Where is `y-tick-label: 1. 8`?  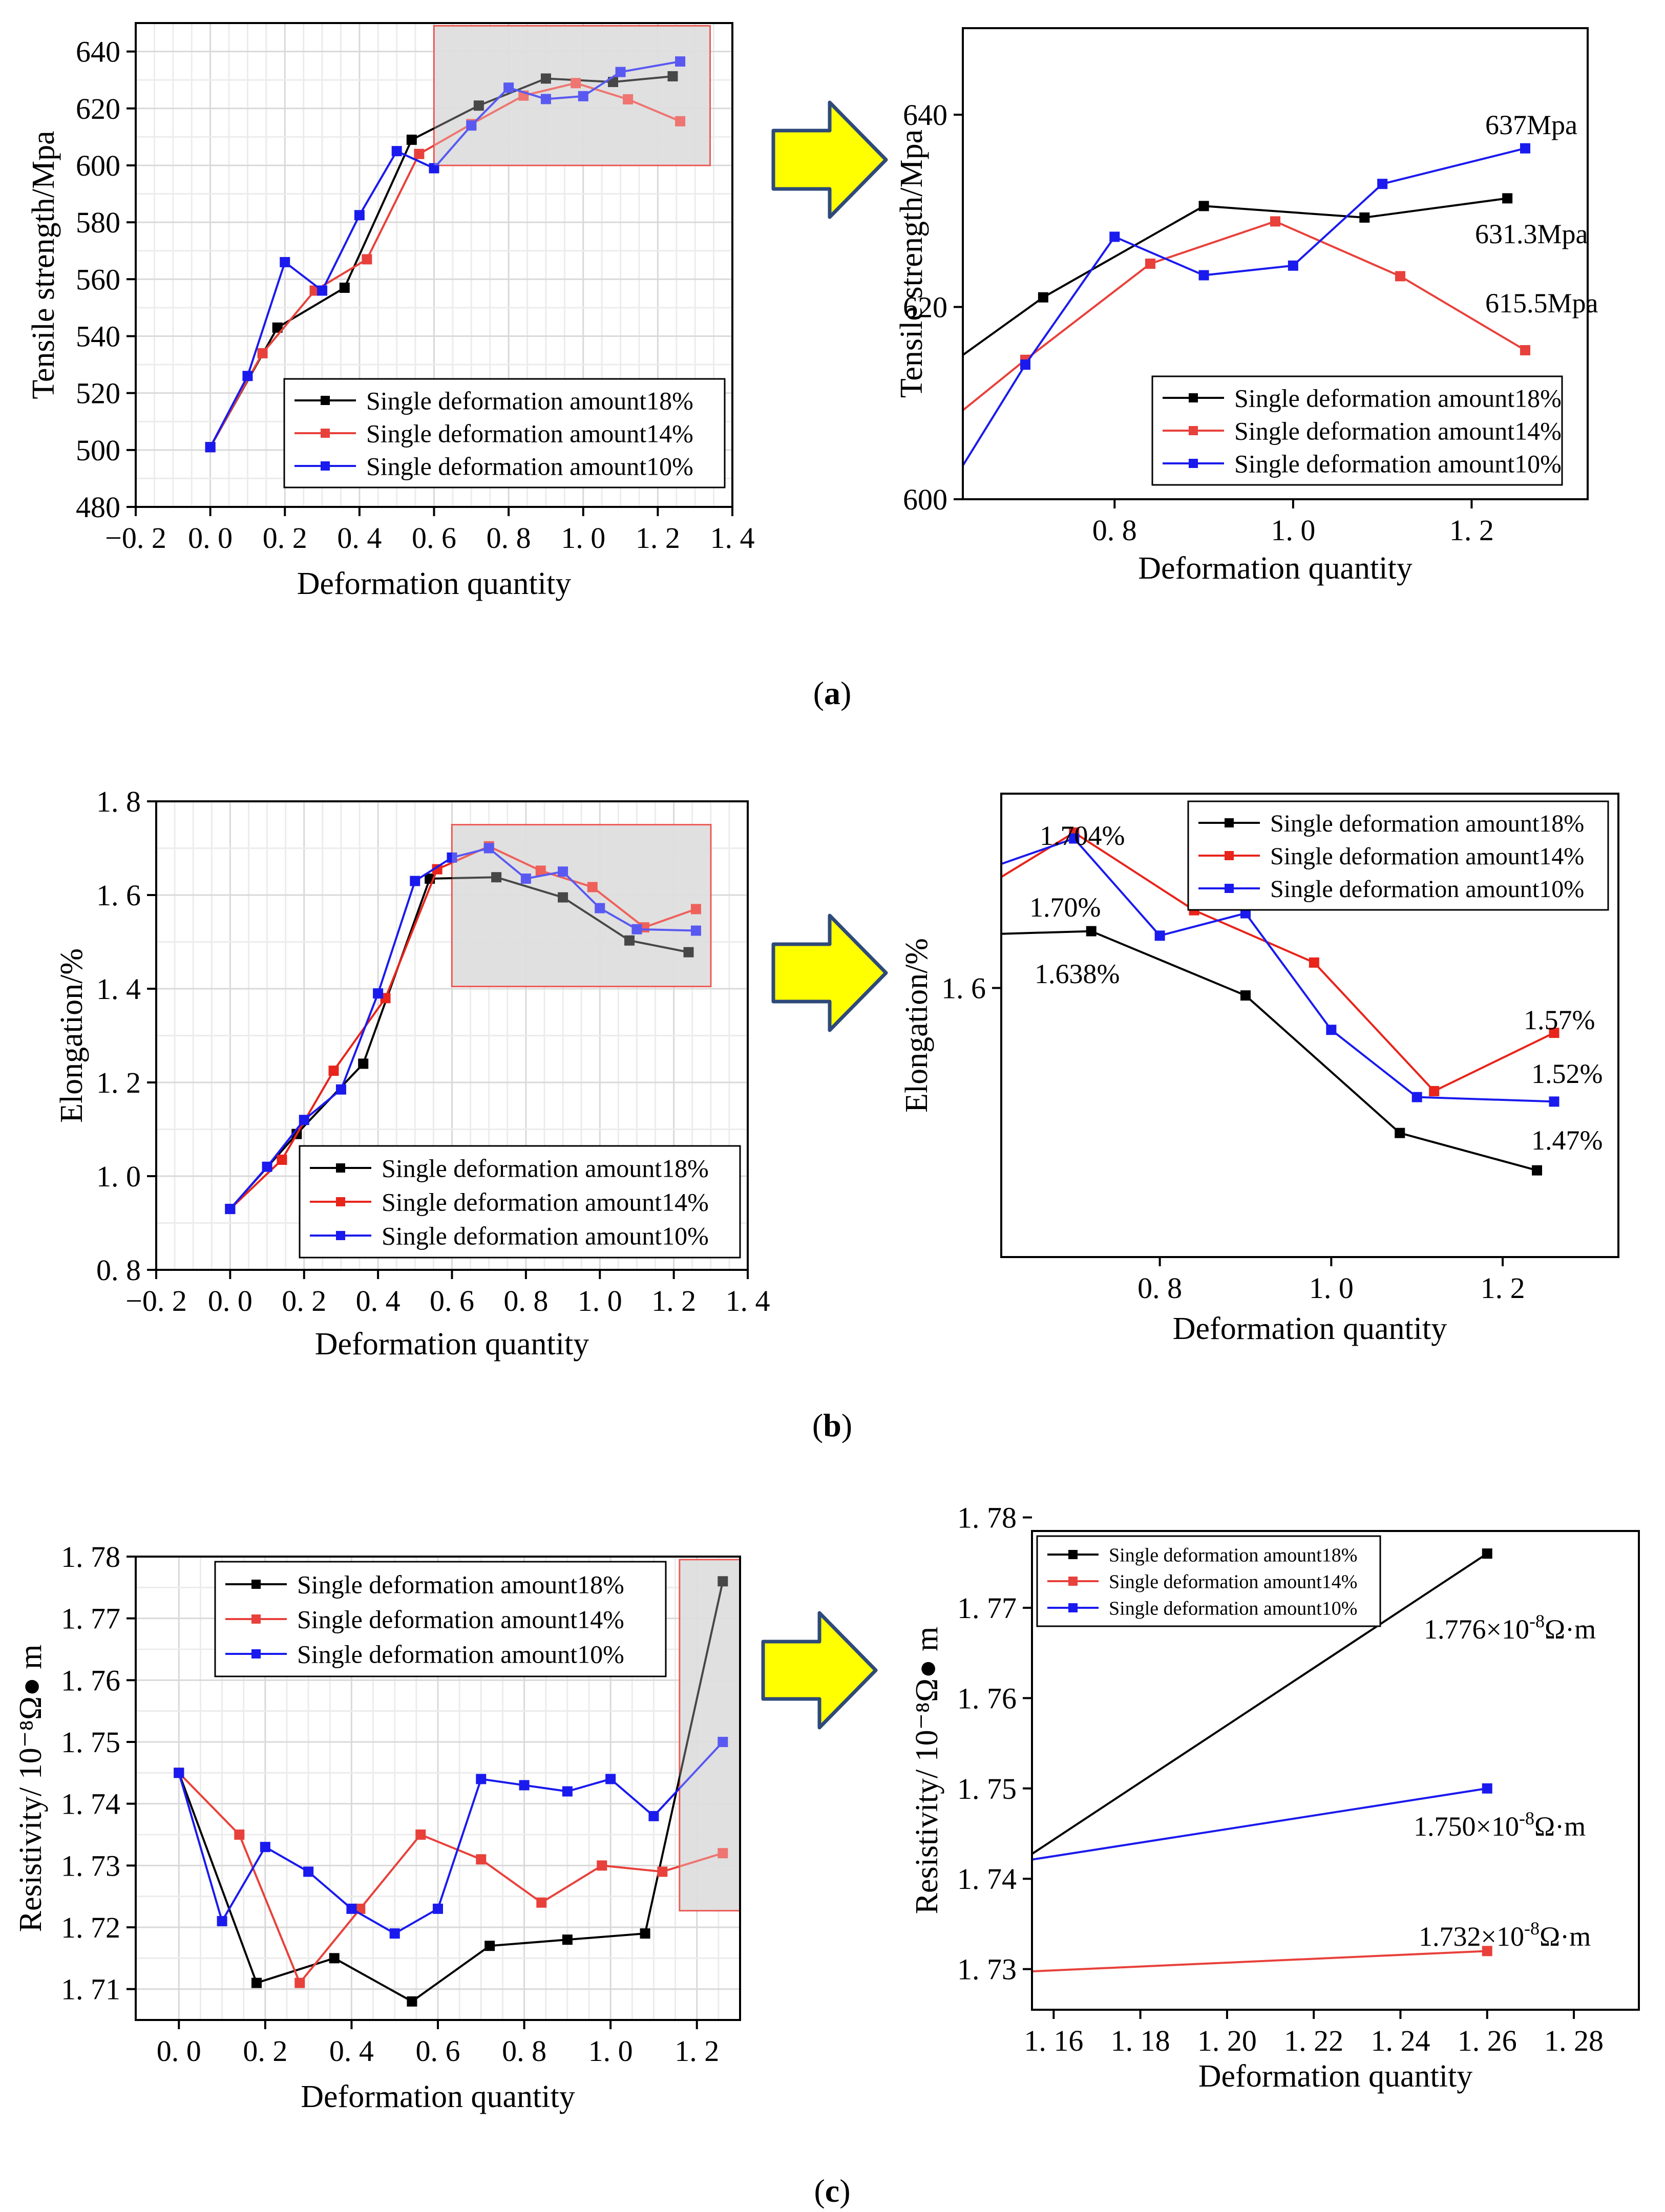 y-tick-label: 1. 8 is located at coordinates (118, 802).